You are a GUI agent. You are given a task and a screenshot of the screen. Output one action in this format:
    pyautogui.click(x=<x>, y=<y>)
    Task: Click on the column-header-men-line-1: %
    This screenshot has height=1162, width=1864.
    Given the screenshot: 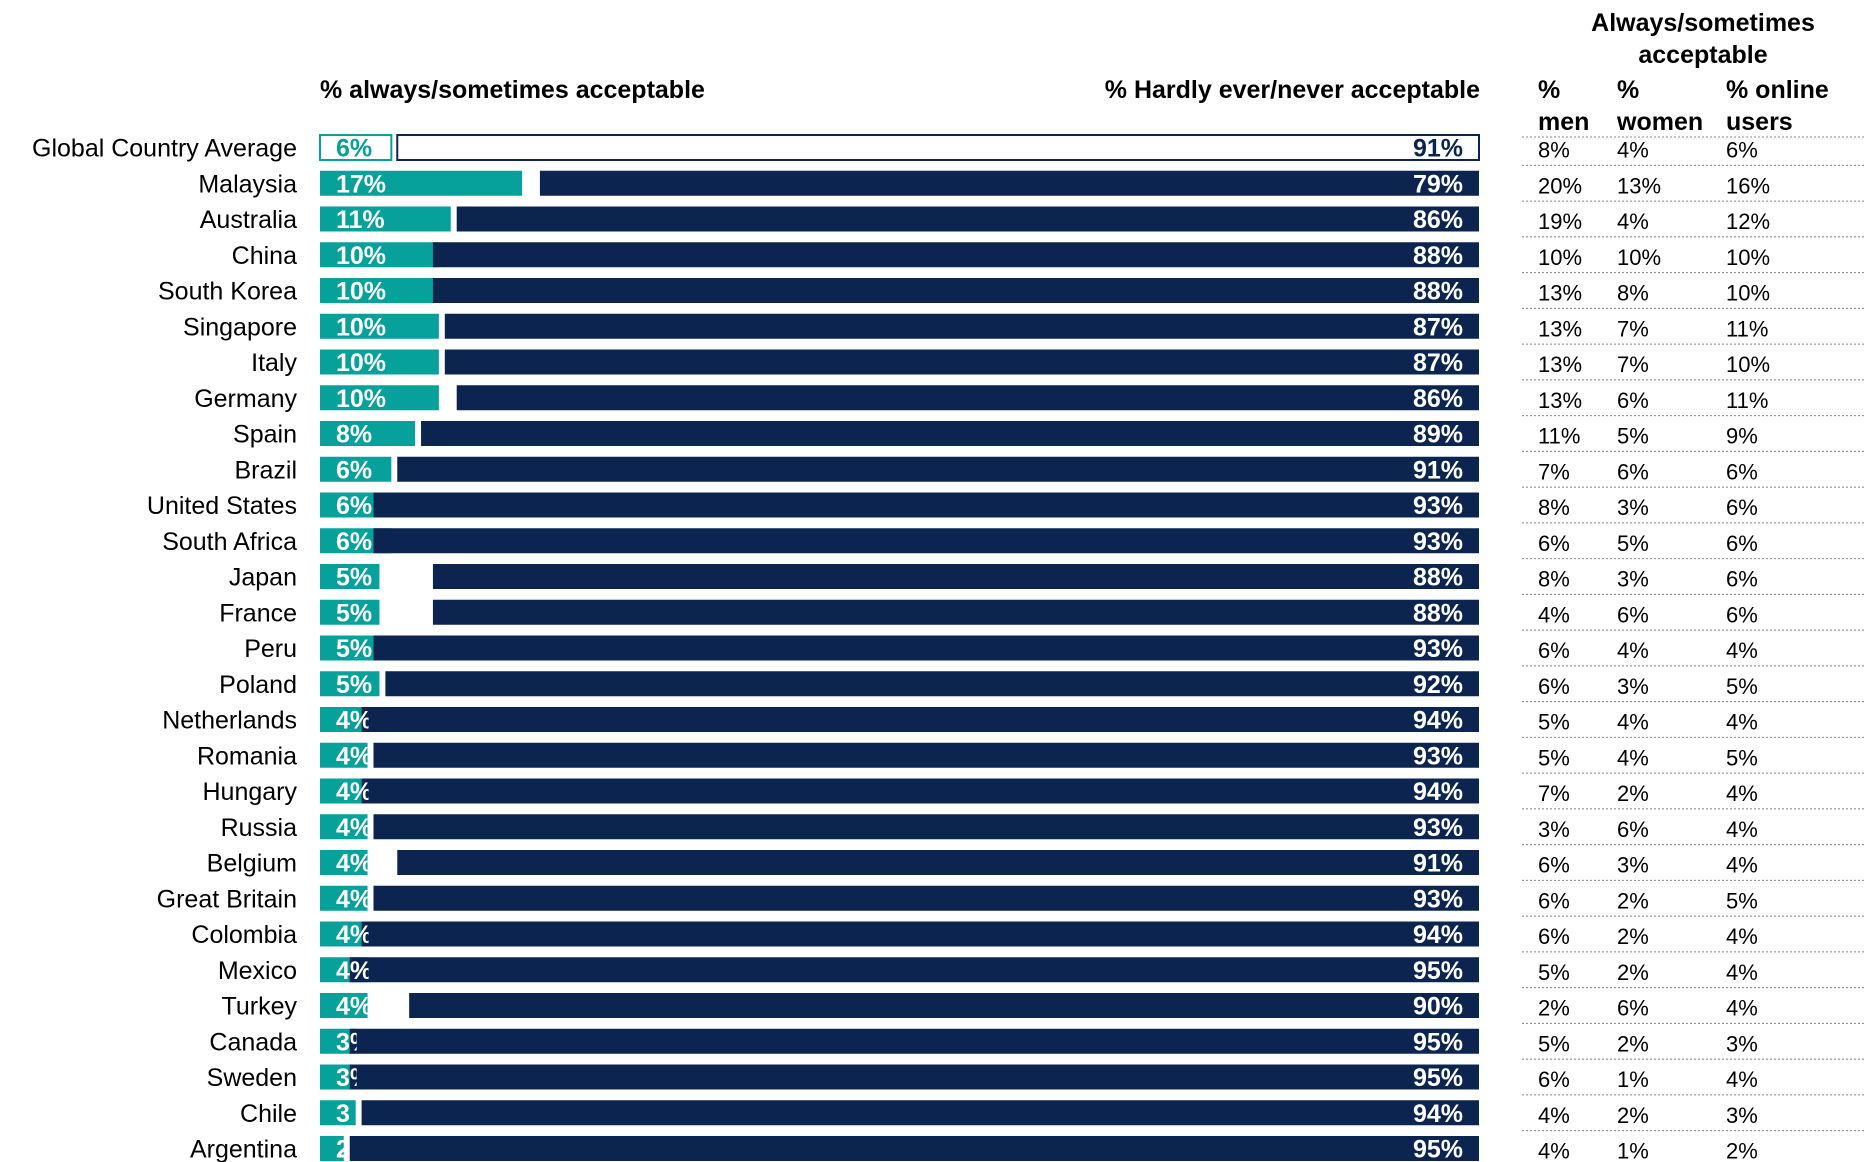 What is the action you would take?
    pyautogui.click(x=1549, y=90)
    